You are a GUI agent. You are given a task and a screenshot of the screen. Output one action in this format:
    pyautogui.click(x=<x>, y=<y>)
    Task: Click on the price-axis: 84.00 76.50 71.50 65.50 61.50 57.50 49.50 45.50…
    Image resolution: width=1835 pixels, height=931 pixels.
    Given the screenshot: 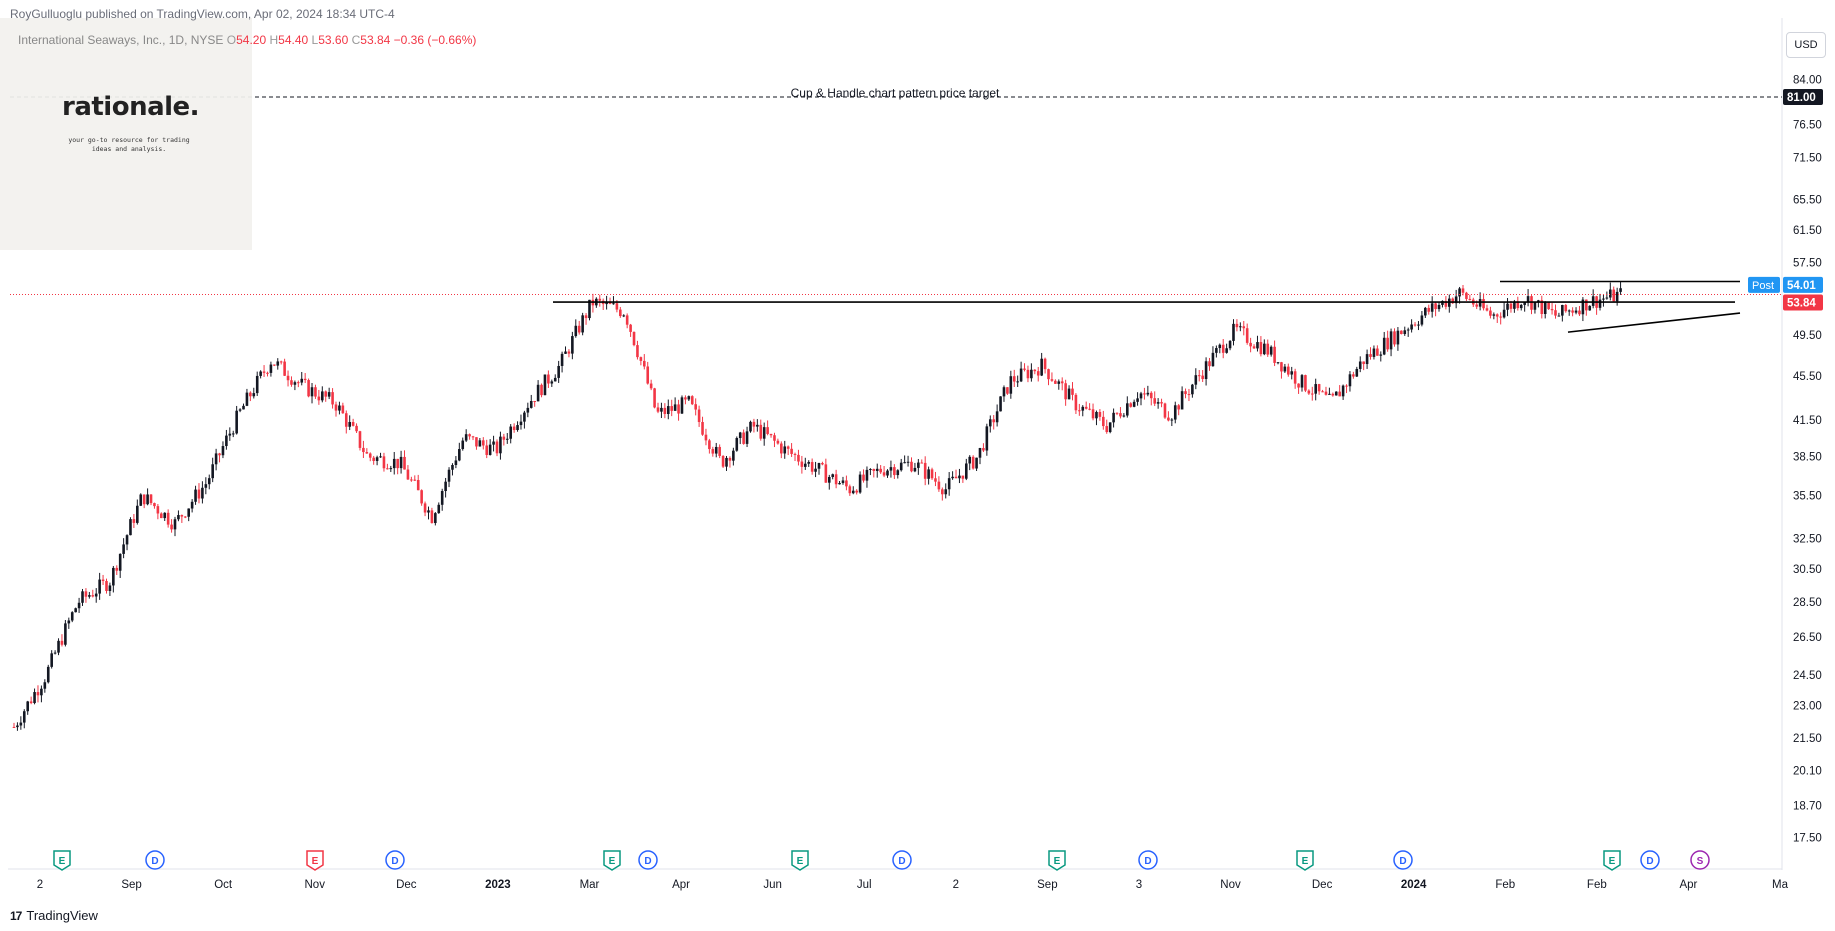 What is the action you would take?
    pyautogui.click(x=1807, y=459)
    